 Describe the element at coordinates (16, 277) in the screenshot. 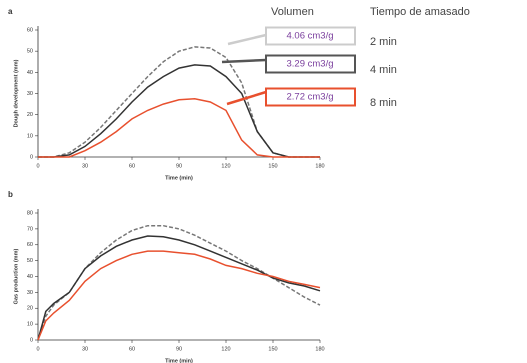

I see `y-axis-label: Gas production (mm)` at that location.